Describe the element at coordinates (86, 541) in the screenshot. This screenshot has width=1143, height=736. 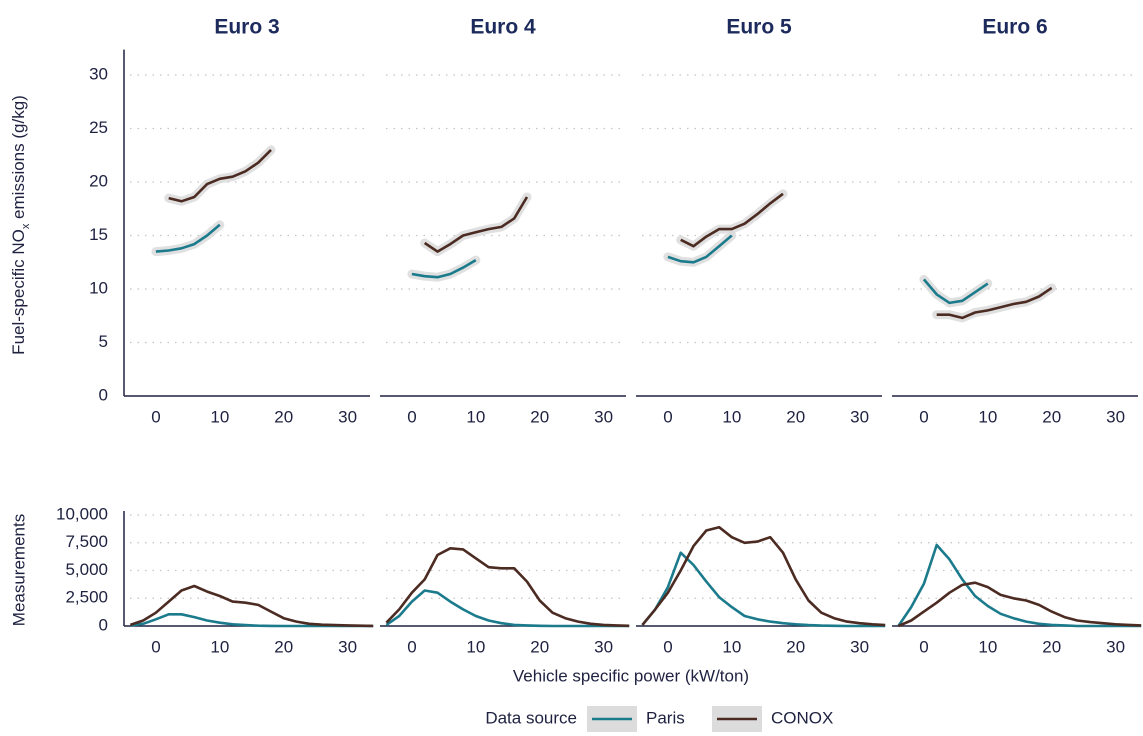
I see `y-tick-label: 7,500` at that location.